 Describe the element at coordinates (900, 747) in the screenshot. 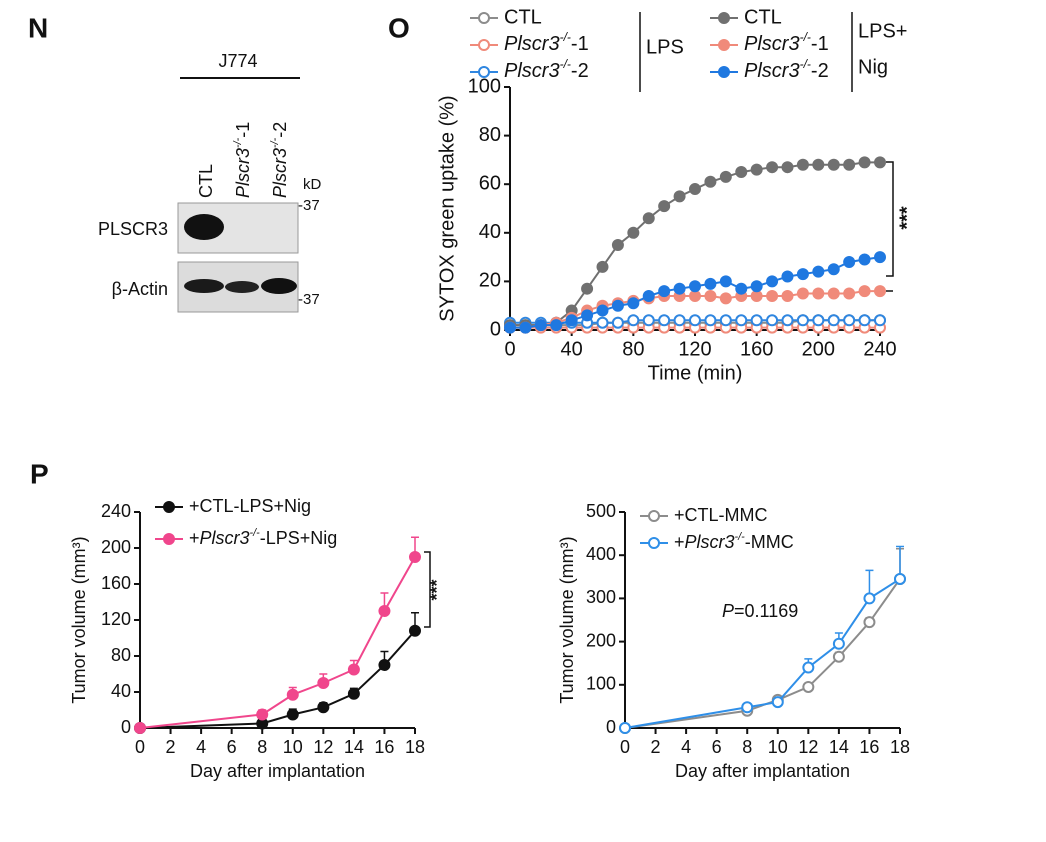

I see `x-tick-label: 18` at that location.